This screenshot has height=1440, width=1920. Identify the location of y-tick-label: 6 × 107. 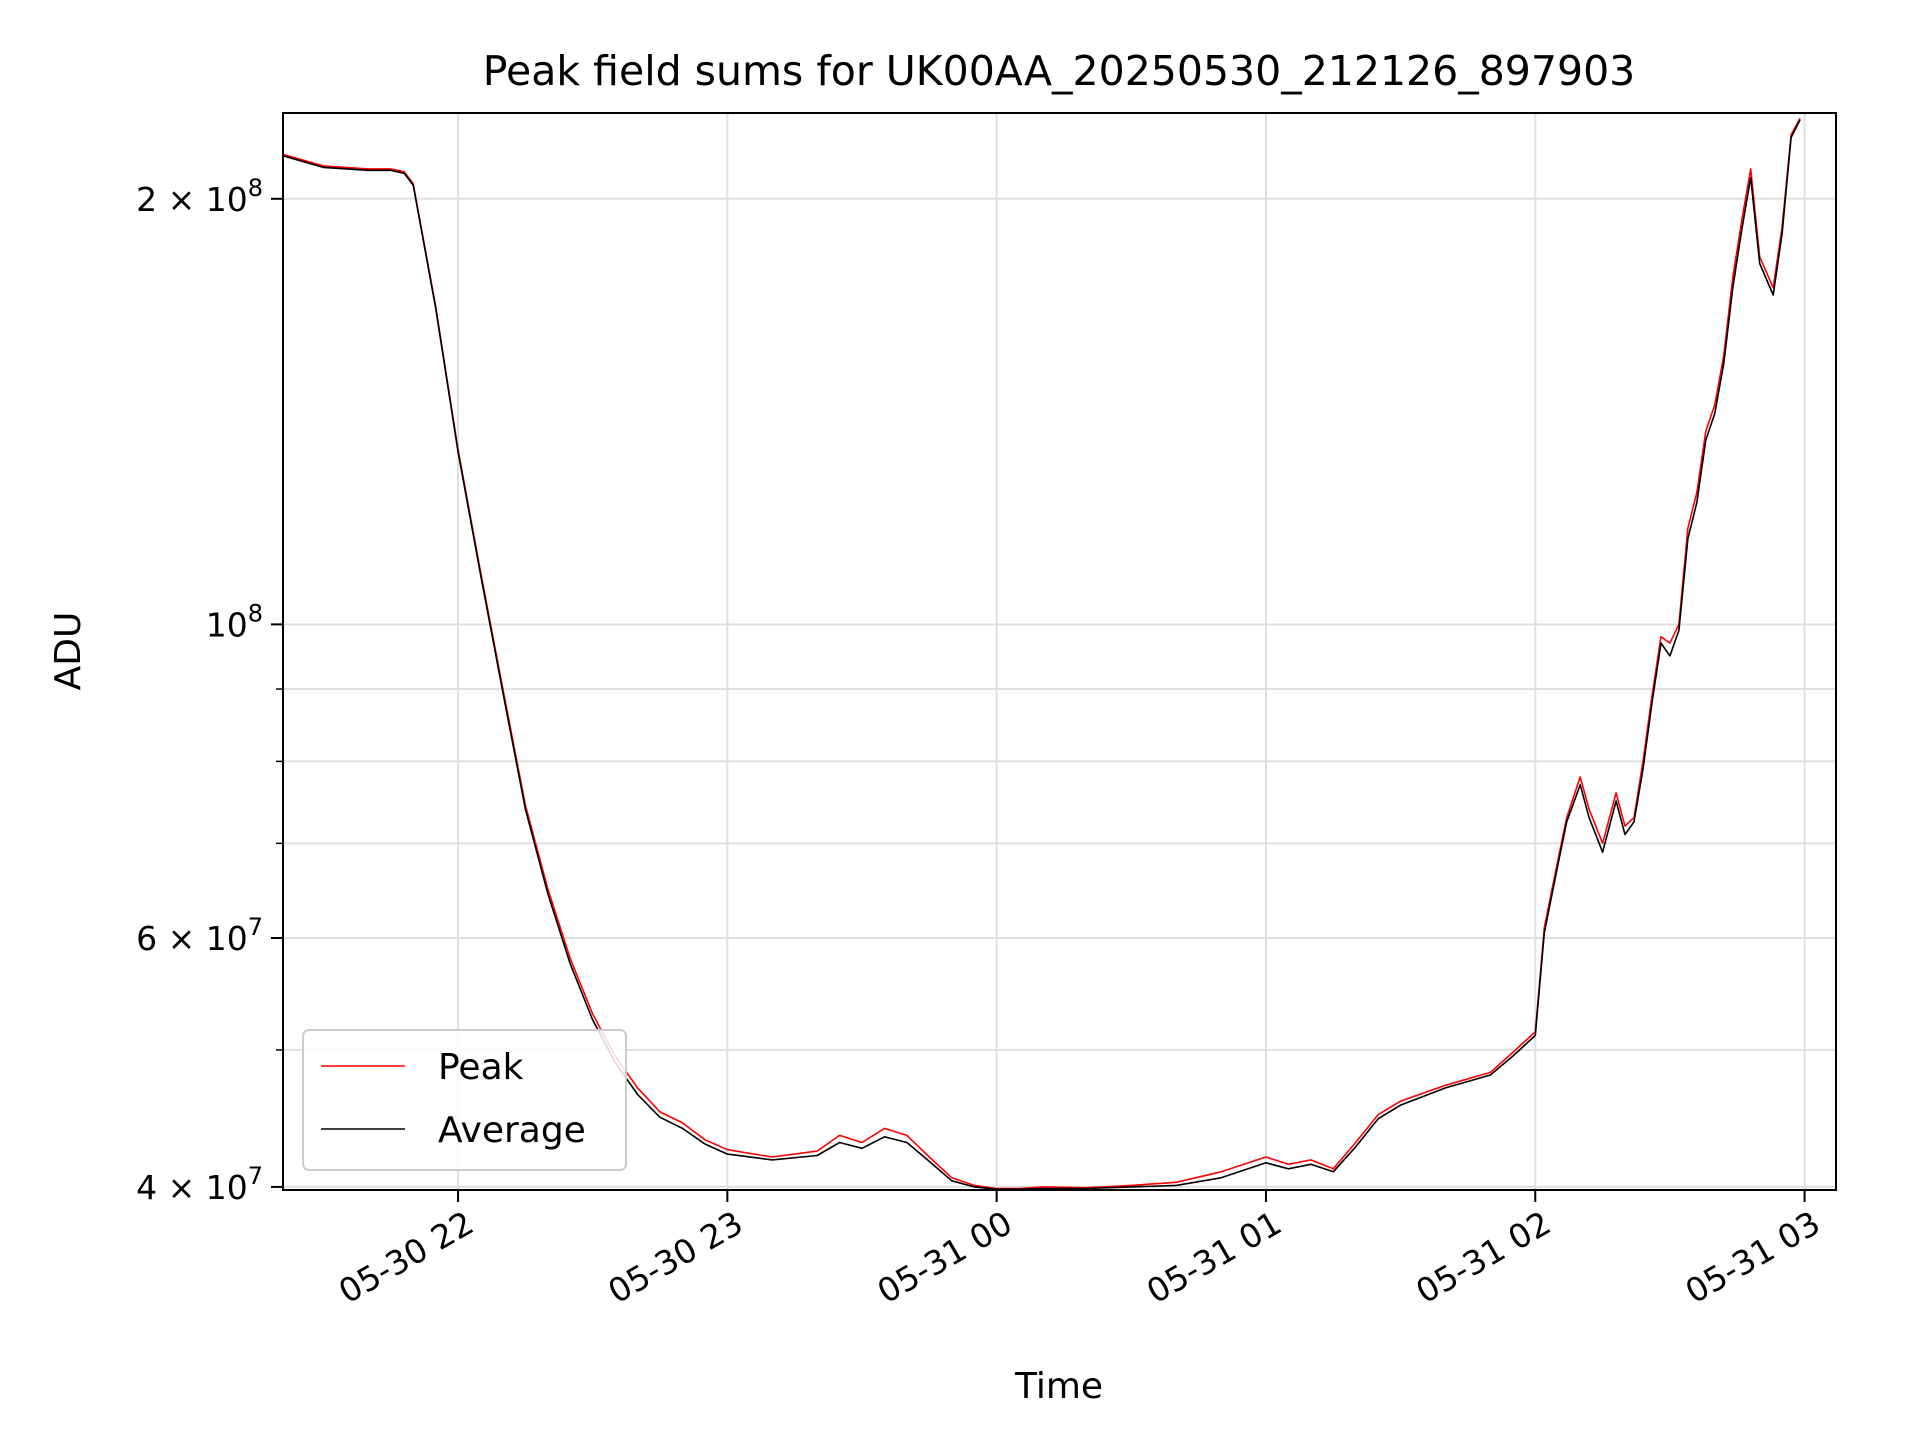
(199, 935).